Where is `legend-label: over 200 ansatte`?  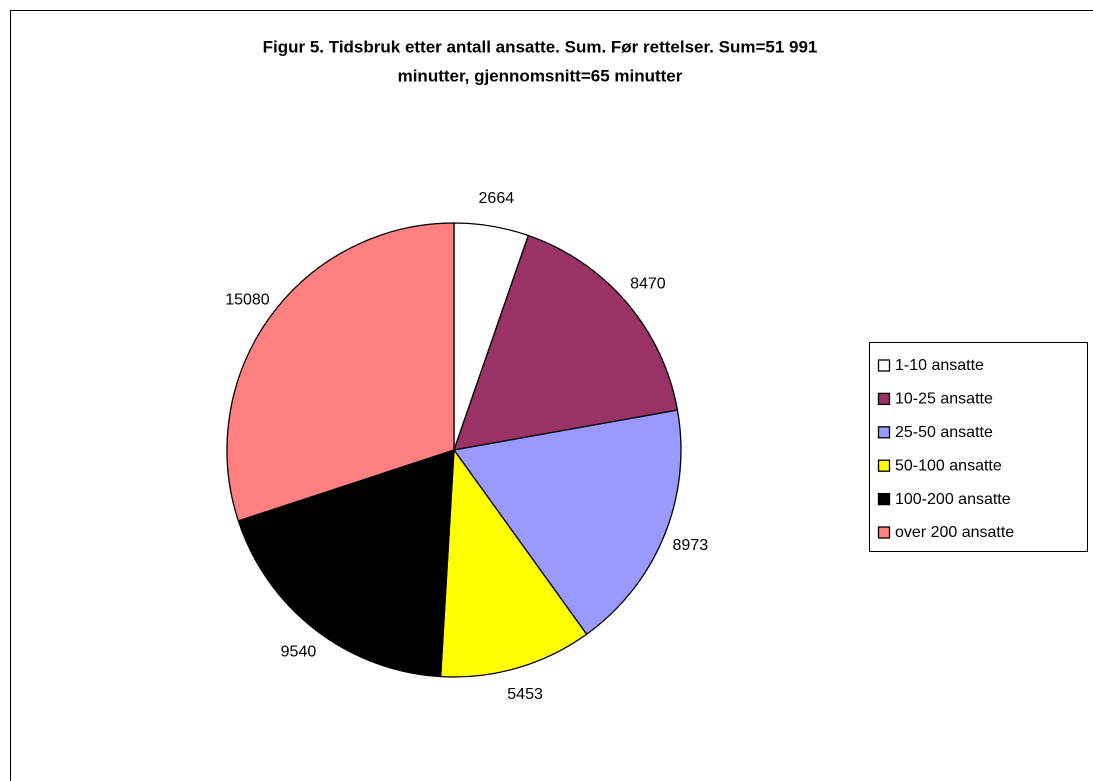
legend-label: over 200 ansatte is located at coordinates (954, 532).